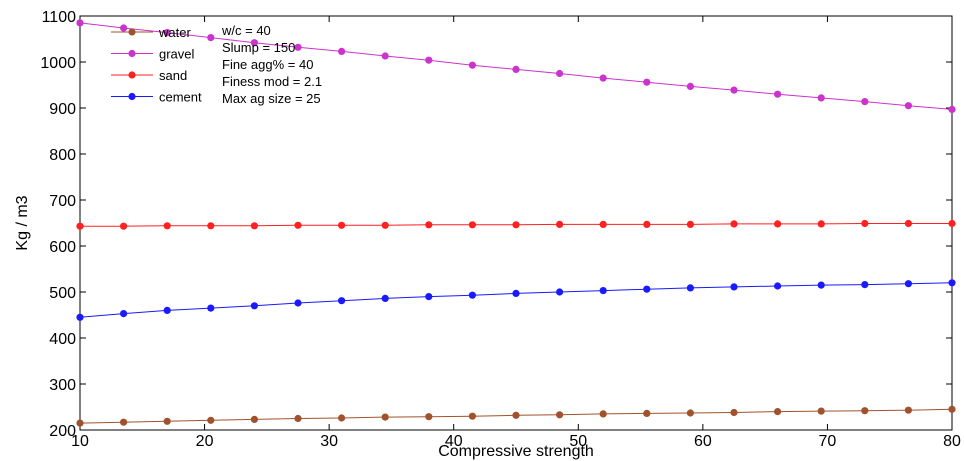 This screenshot has width=964, height=461. I want to click on x-tick-label: 20, so click(205, 441).